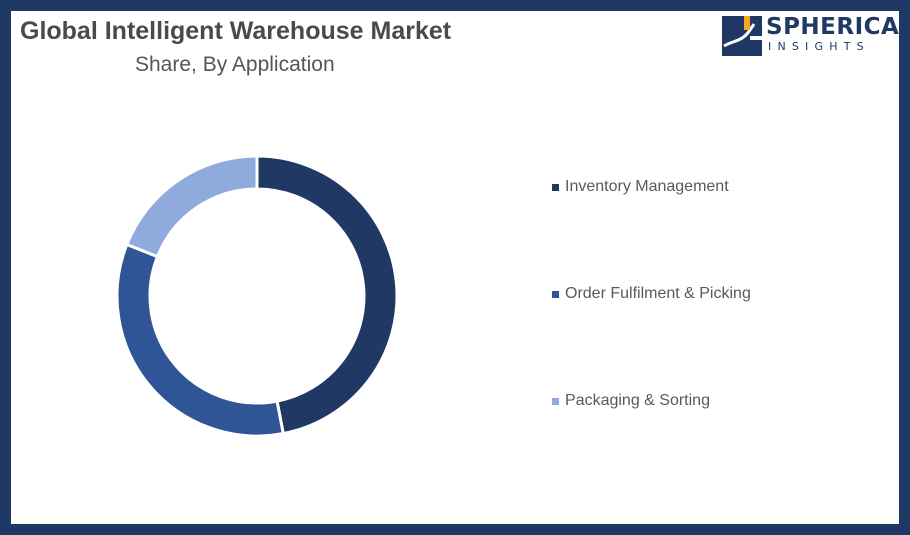 Image resolution: width=910 pixels, height=535 pixels. What do you see at coordinates (658, 293) in the screenshot?
I see `legend-label: Order Fulfilment & Picking` at bounding box center [658, 293].